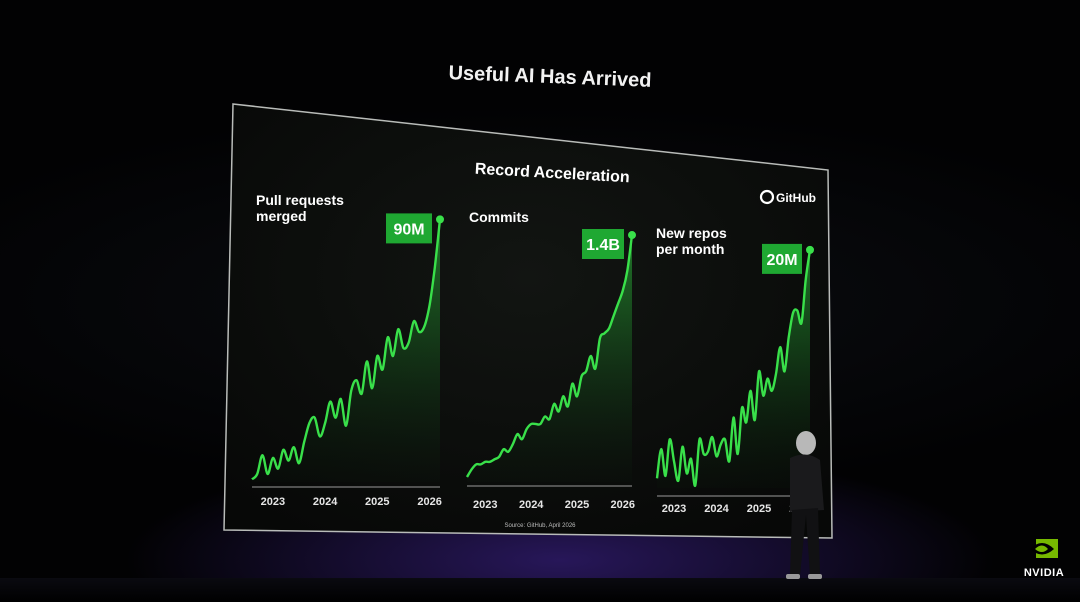 This screenshot has width=1080, height=602. What do you see at coordinates (674, 509) in the screenshot?
I see `chart-3-tick-2023: 2023` at bounding box center [674, 509].